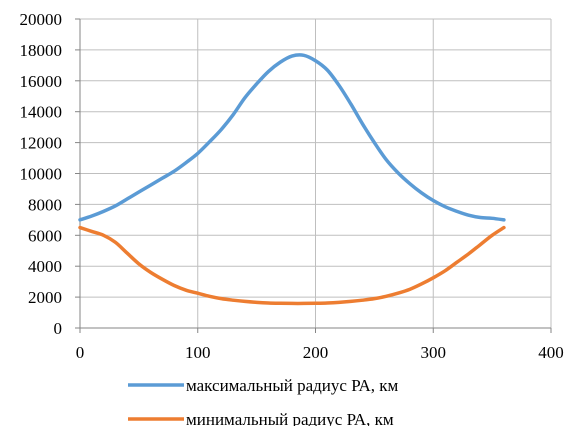 The image size is (570, 426). I want to click on legend-label: максимальный радиус РА, км, so click(292, 385).